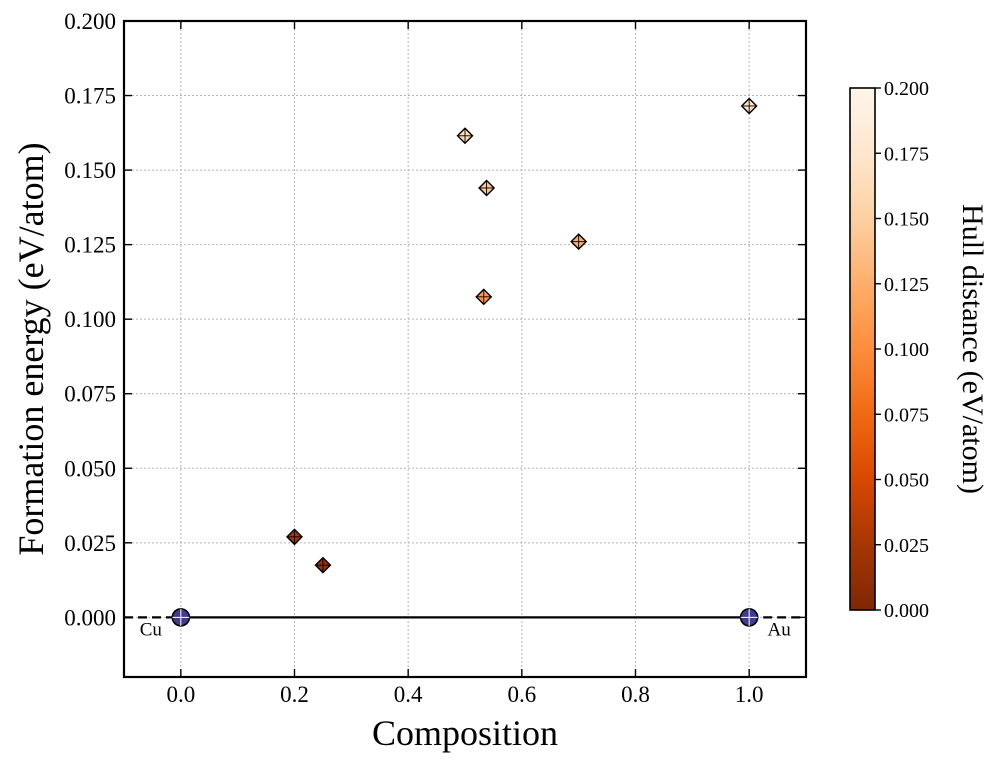 The height and width of the screenshot is (765, 995). Describe the element at coordinates (906, 611) in the screenshot. I see `colorbar-tick-label: 0.000` at that location.